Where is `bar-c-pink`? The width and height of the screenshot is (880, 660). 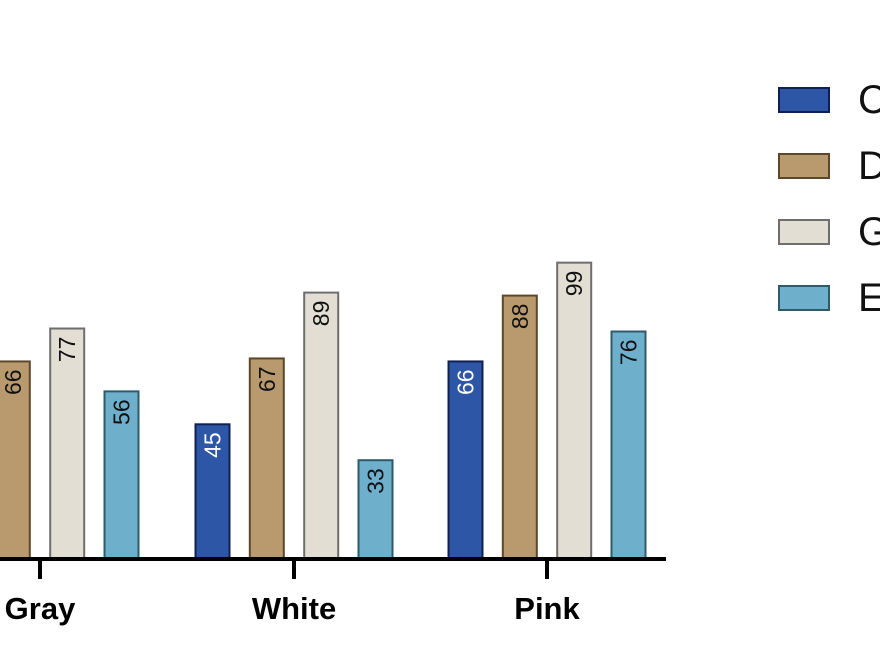
bar-c-pink is located at coordinates (465, 460).